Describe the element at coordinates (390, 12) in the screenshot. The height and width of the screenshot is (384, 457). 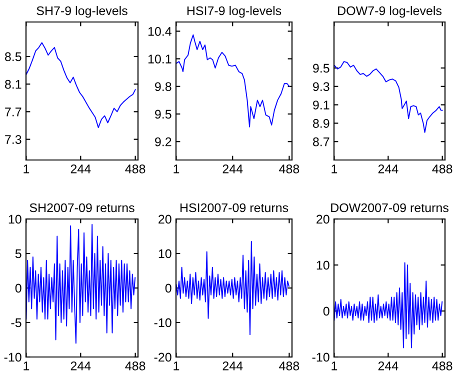
I see `chart-title: DOW7-9 log-levels` at that location.